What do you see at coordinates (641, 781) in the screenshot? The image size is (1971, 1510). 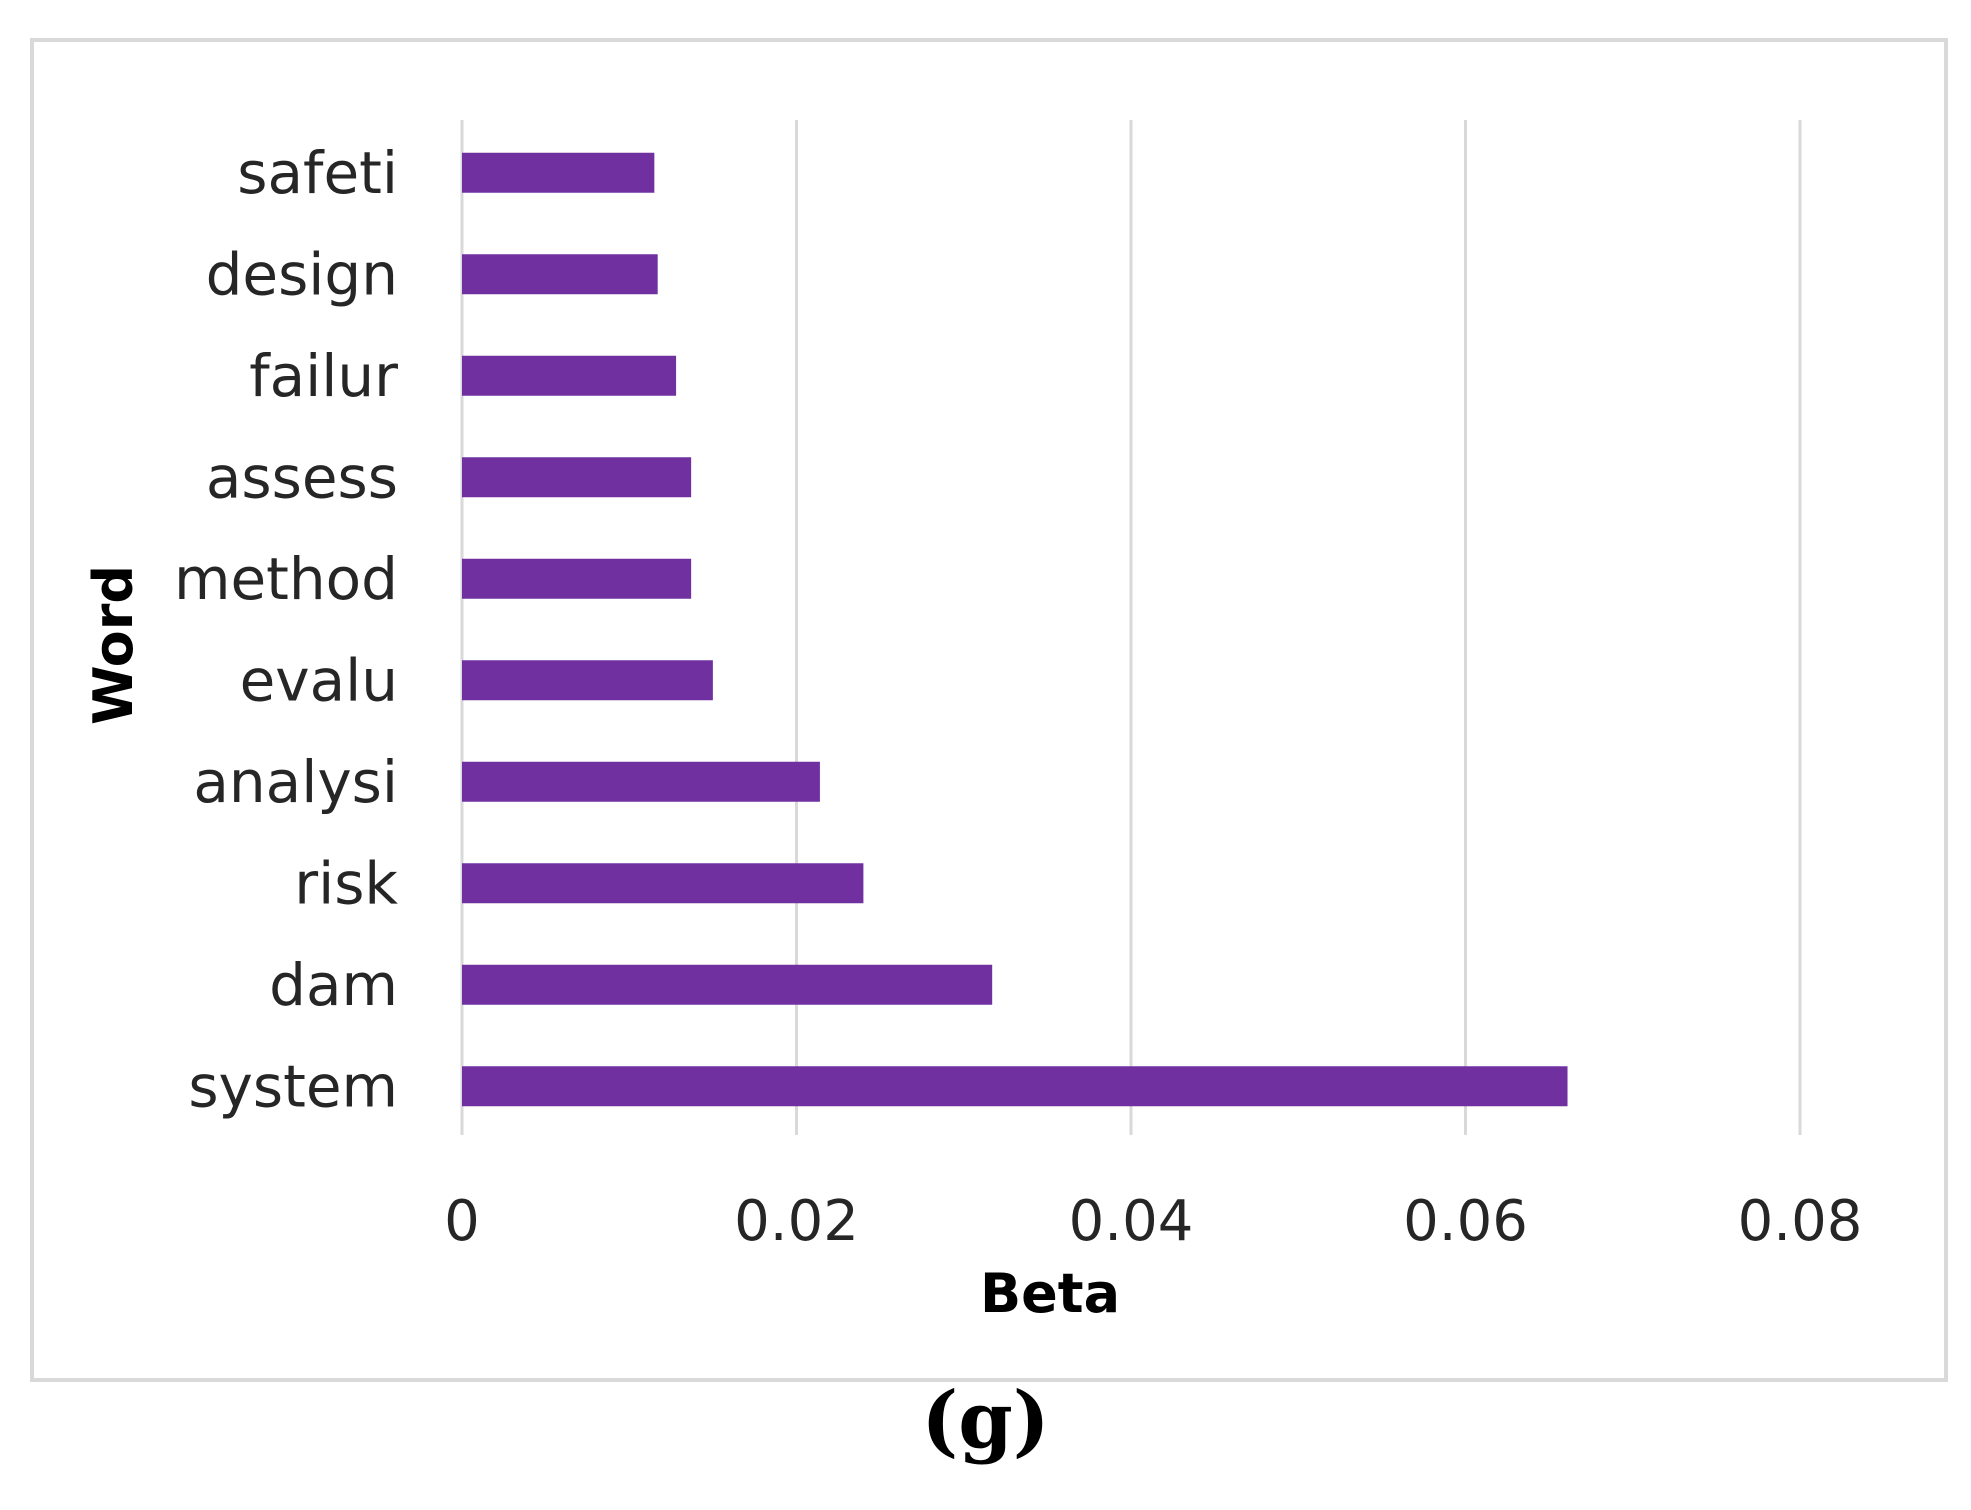 I see `bar-analysi` at bounding box center [641, 781].